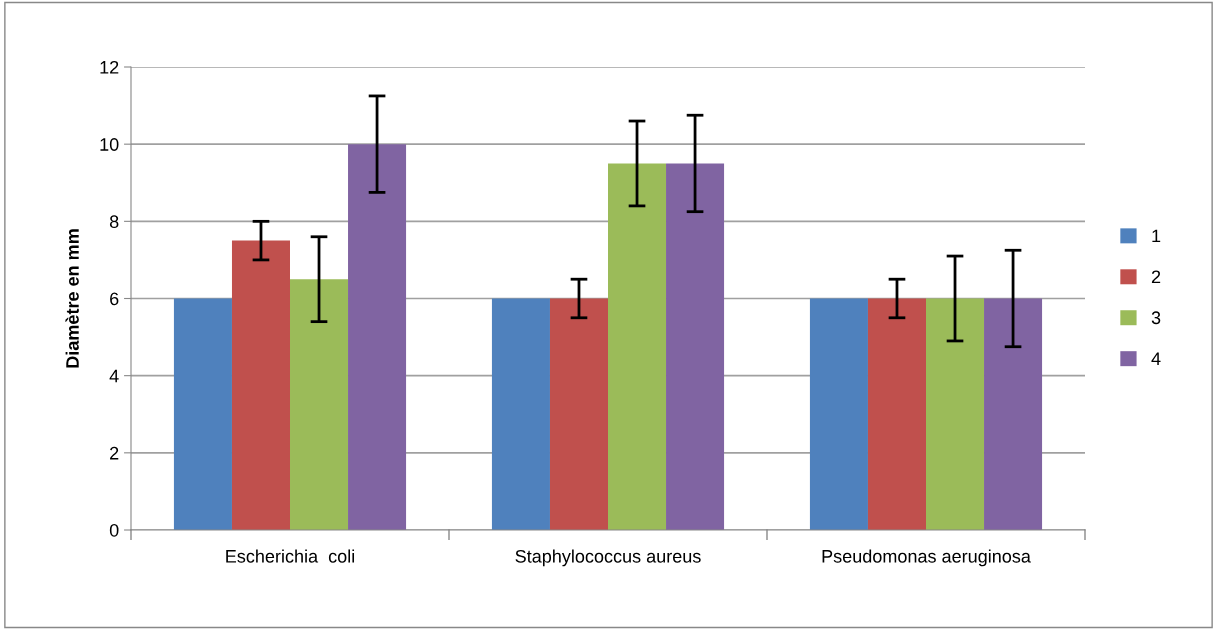  Describe the element at coordinates (1156, 318) in the screenshot. I see `legend-label: 3` at that location.